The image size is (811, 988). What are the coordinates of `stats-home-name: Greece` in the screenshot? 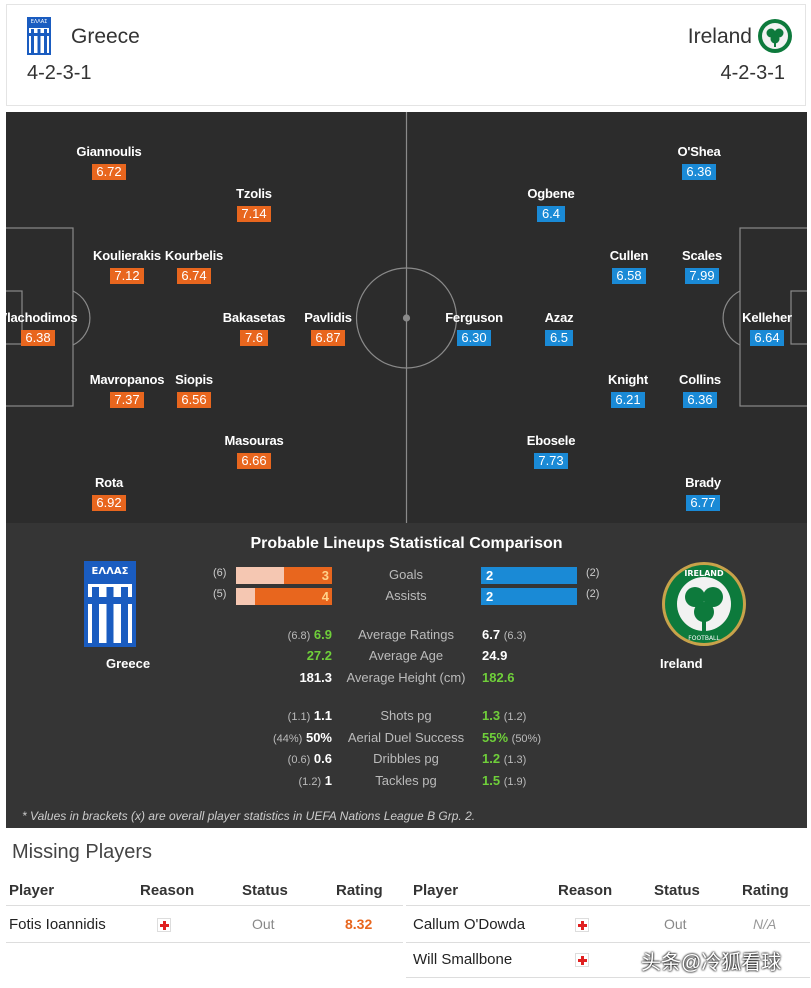 It's located at (128, 663).